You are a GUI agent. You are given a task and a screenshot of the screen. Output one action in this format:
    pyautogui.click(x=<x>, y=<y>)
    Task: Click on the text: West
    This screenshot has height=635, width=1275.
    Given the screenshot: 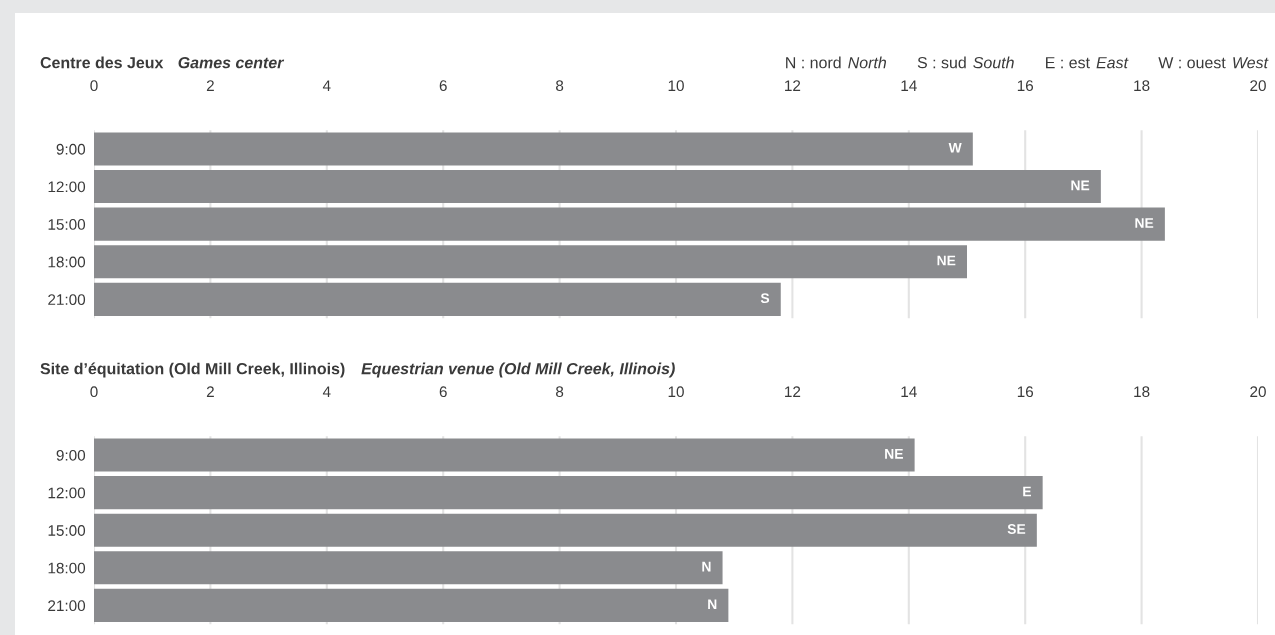 What is the action you would take?
    pyautogui.click(x=1251, y=63)
    